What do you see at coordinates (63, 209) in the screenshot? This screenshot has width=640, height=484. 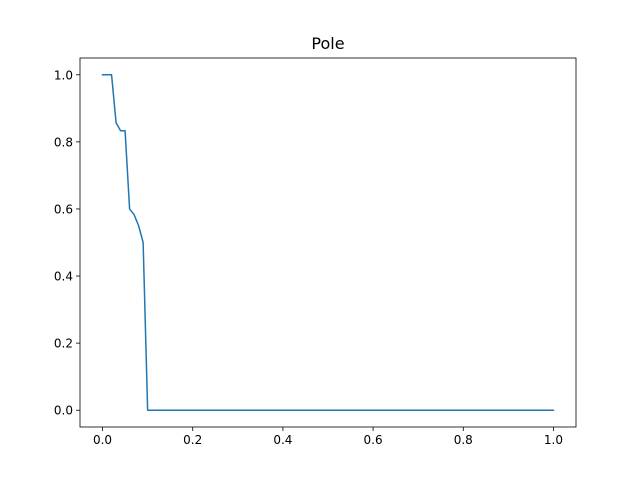 I see `y-tick-label: 0.6` at bounding box center [63, 209].